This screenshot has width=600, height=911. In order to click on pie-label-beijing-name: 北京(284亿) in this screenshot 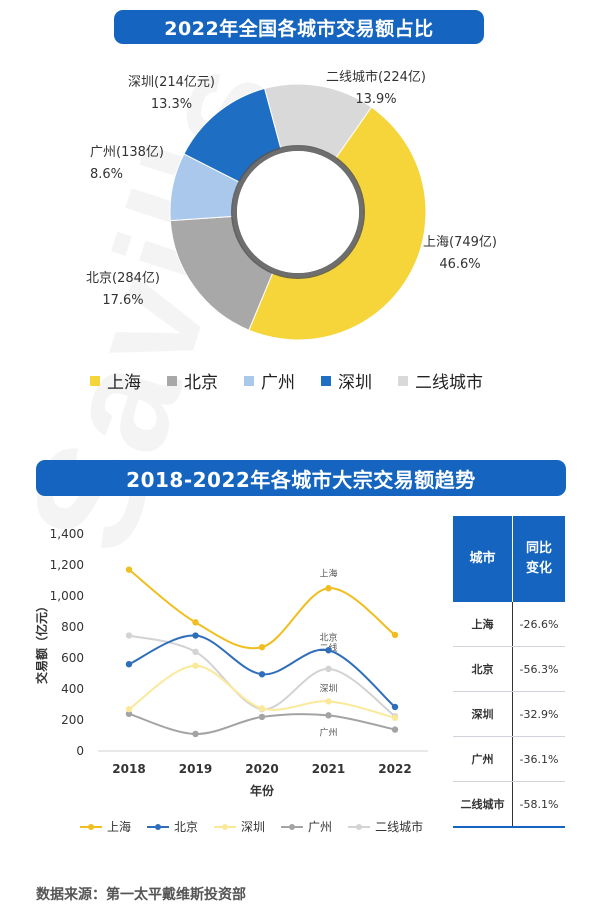, I will do `click(123, 278)`.